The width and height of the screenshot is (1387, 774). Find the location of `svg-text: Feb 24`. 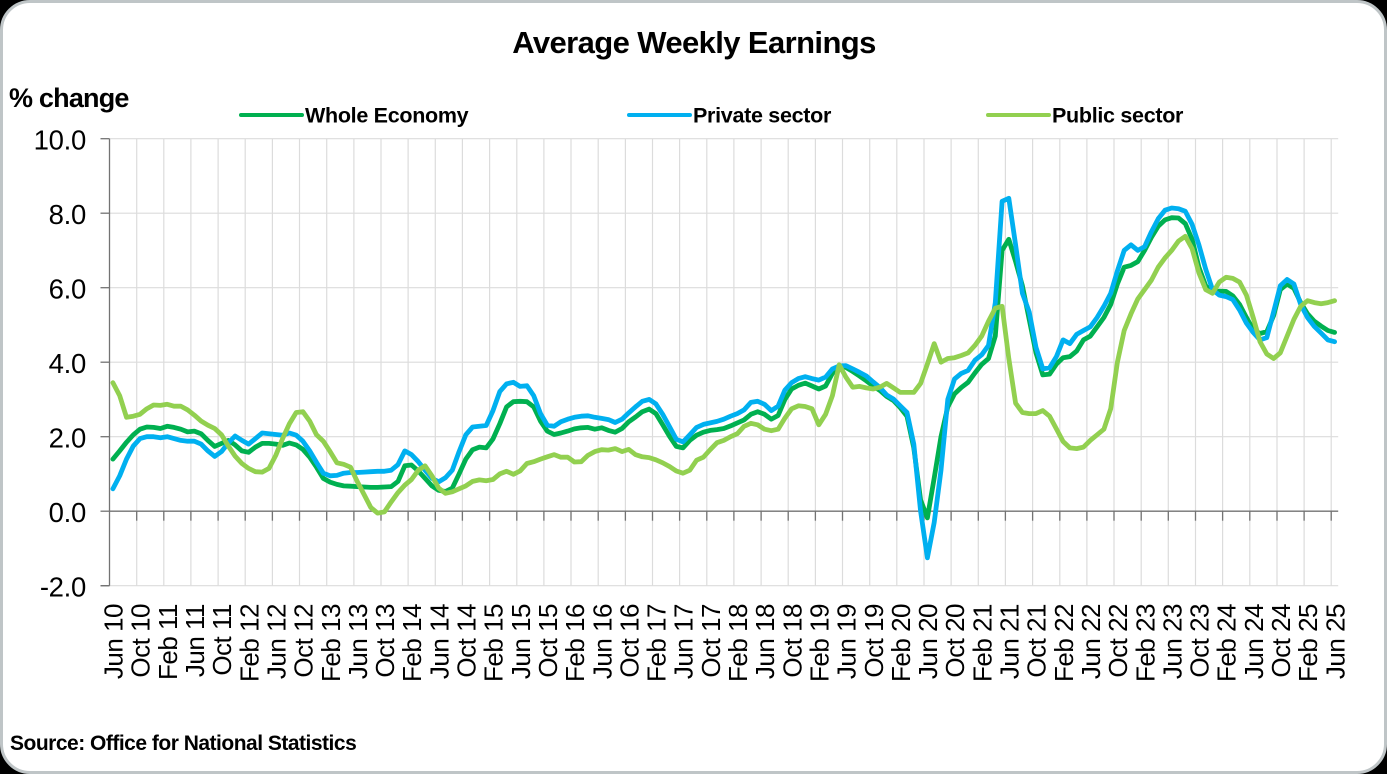

svg-text: Feb 24 is located at coordinates (1227, 643).